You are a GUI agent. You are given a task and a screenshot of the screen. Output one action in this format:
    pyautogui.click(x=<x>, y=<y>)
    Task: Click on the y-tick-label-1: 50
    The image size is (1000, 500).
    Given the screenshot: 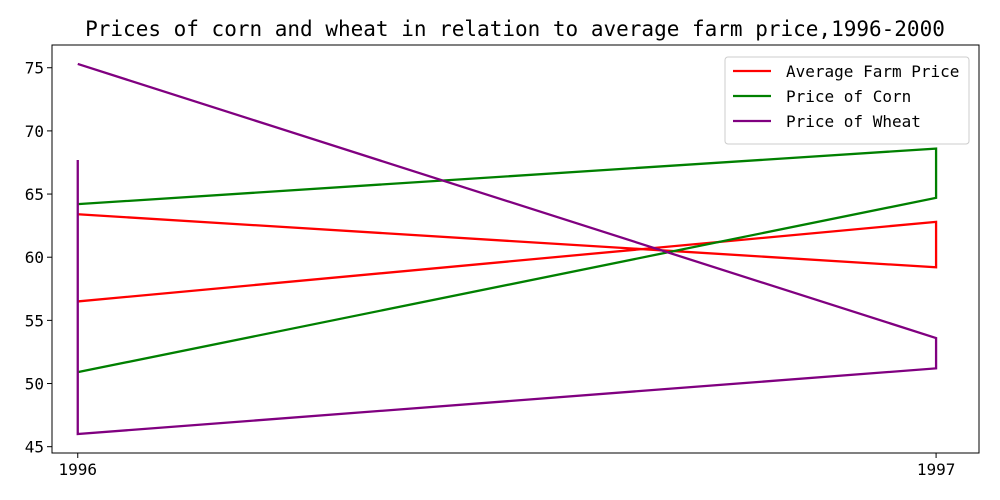 What is the action you would take?
    pyautogui.click(x=34, y=384)
    